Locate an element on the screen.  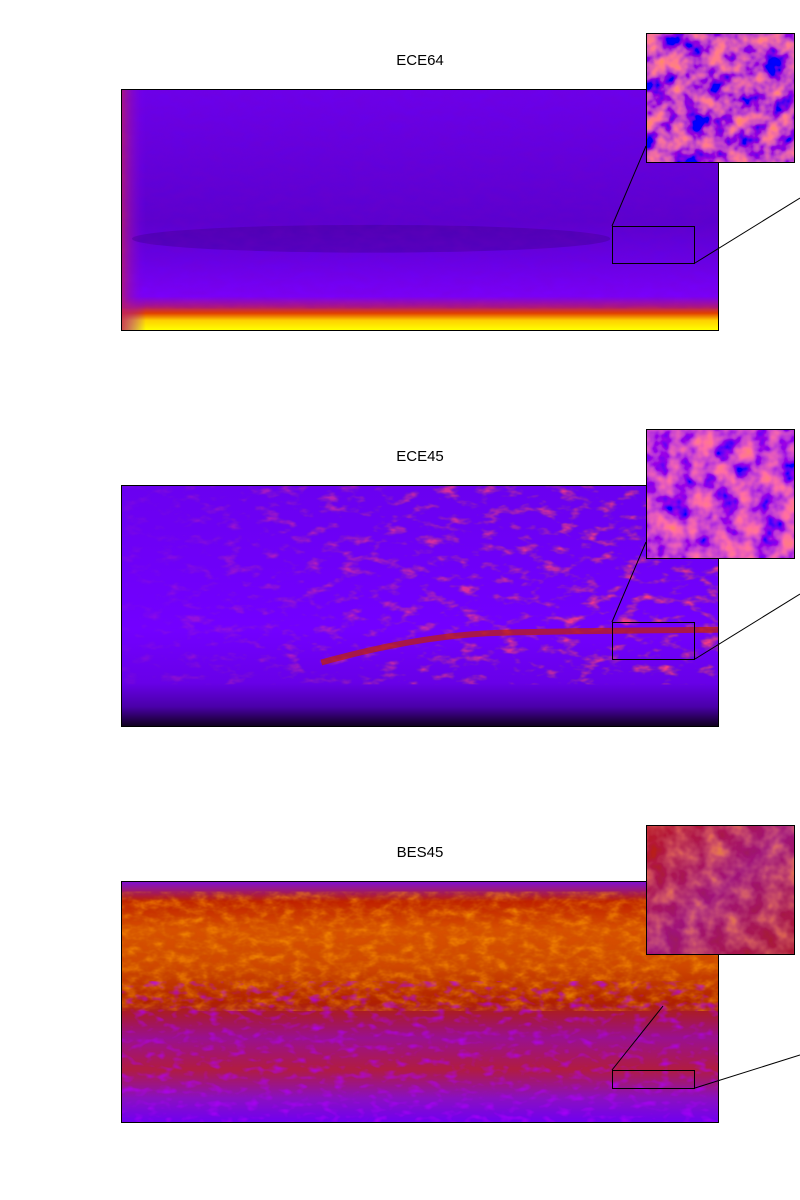
panel-title: ECE45 is located at coordinates (420, 456).